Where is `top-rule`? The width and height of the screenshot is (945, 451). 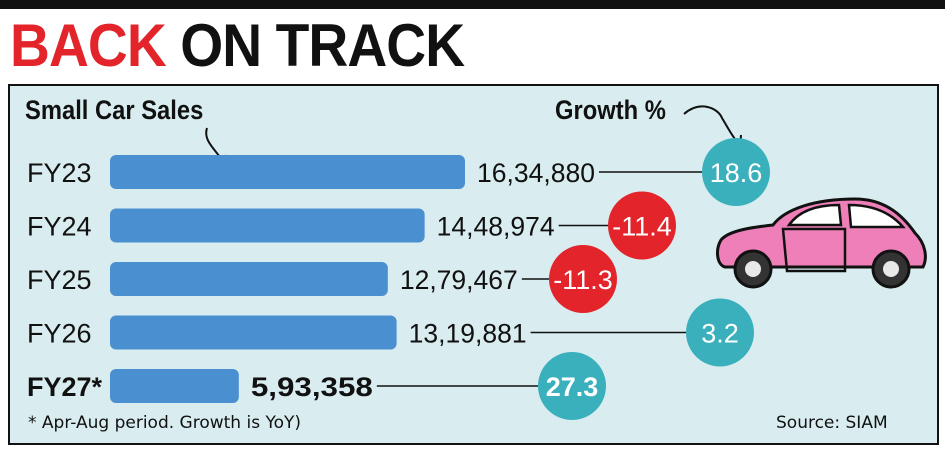
top-rule is located at coordinates (472, 4).